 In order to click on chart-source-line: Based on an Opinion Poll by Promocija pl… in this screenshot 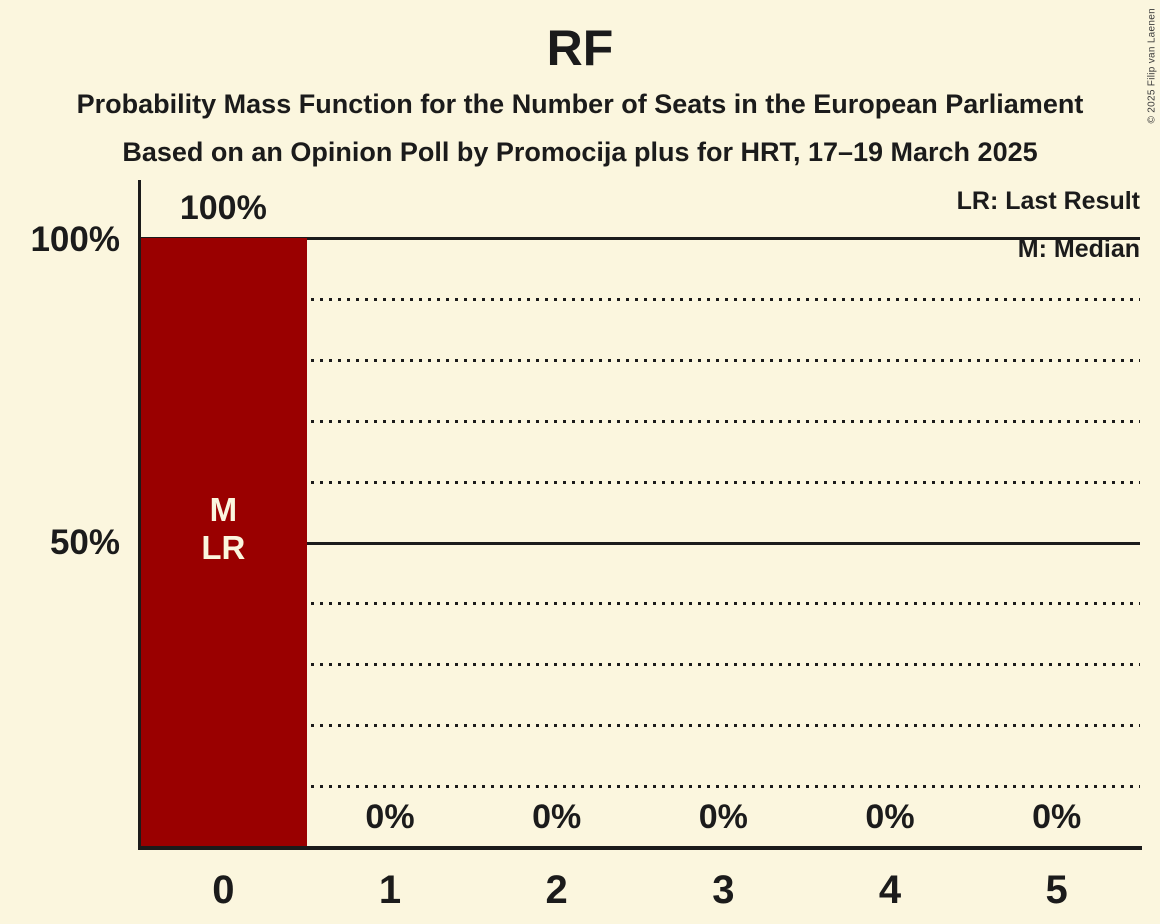, I will do `click(580, 152)`.